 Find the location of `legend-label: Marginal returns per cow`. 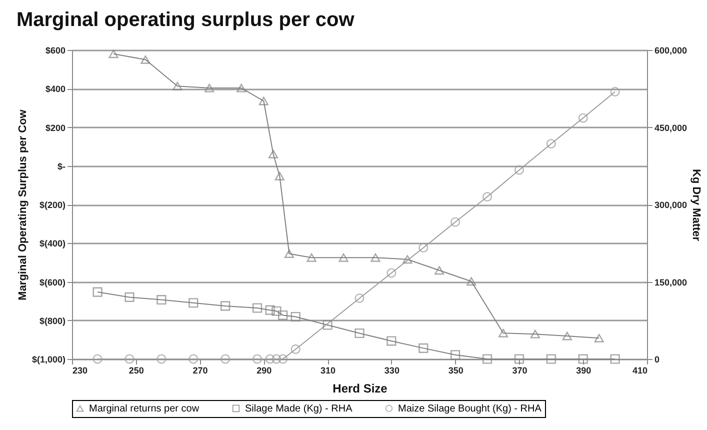

legend-label: Marginal returns per cow is located at coordinates (144, 409).